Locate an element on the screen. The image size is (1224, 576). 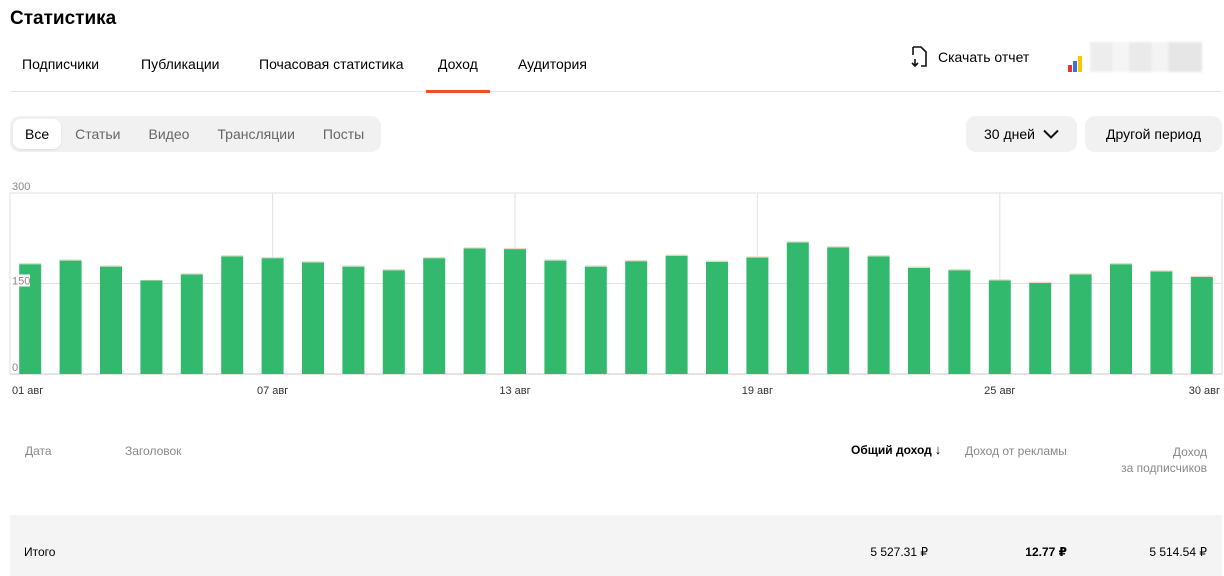
column-subscriber-income-line1: Доход is located at coordinates (1189, 452).